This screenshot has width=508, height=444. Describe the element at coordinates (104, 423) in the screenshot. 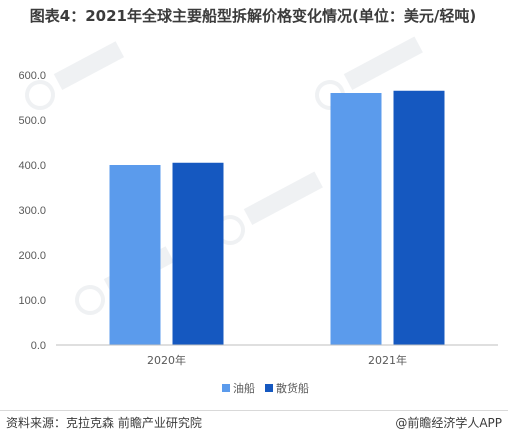

I see `source-note: 资料来源：克拉克森 前瞻产业研究院` at that location.